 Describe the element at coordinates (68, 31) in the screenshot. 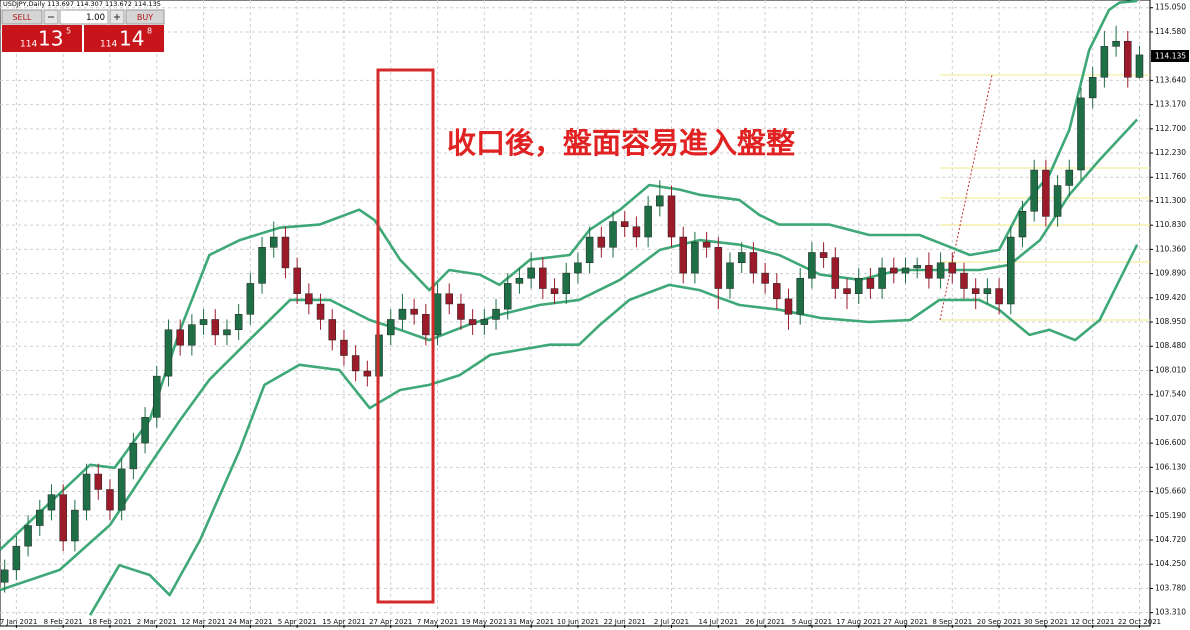

I see `sell-point: 5` at that location.